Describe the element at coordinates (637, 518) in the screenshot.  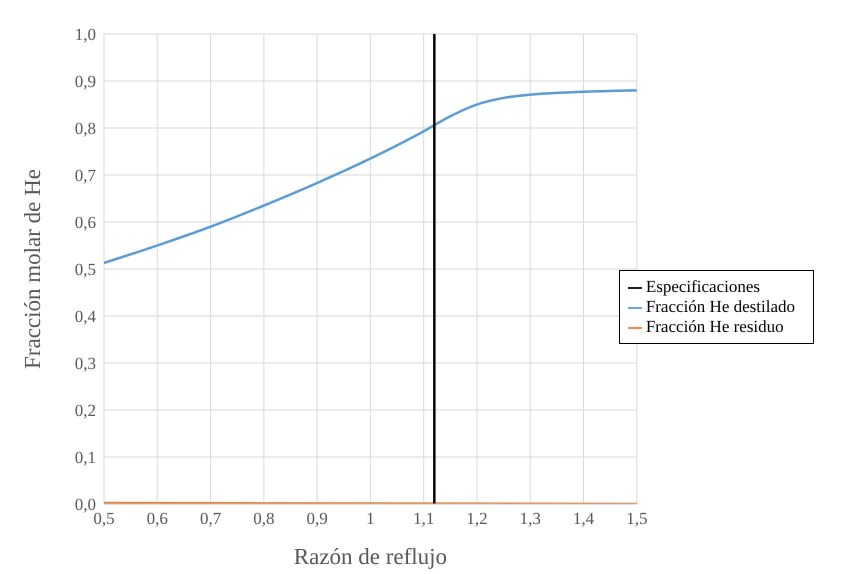
I see `x-tick-label: 1,5` at that location.